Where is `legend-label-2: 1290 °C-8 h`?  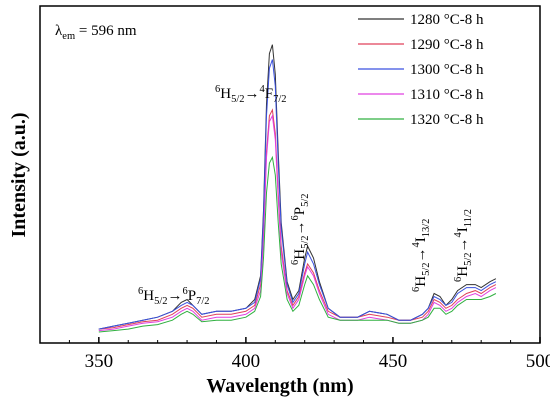 legend-label-2: 1290 °C-8 h is located at coordinates (447, 45).